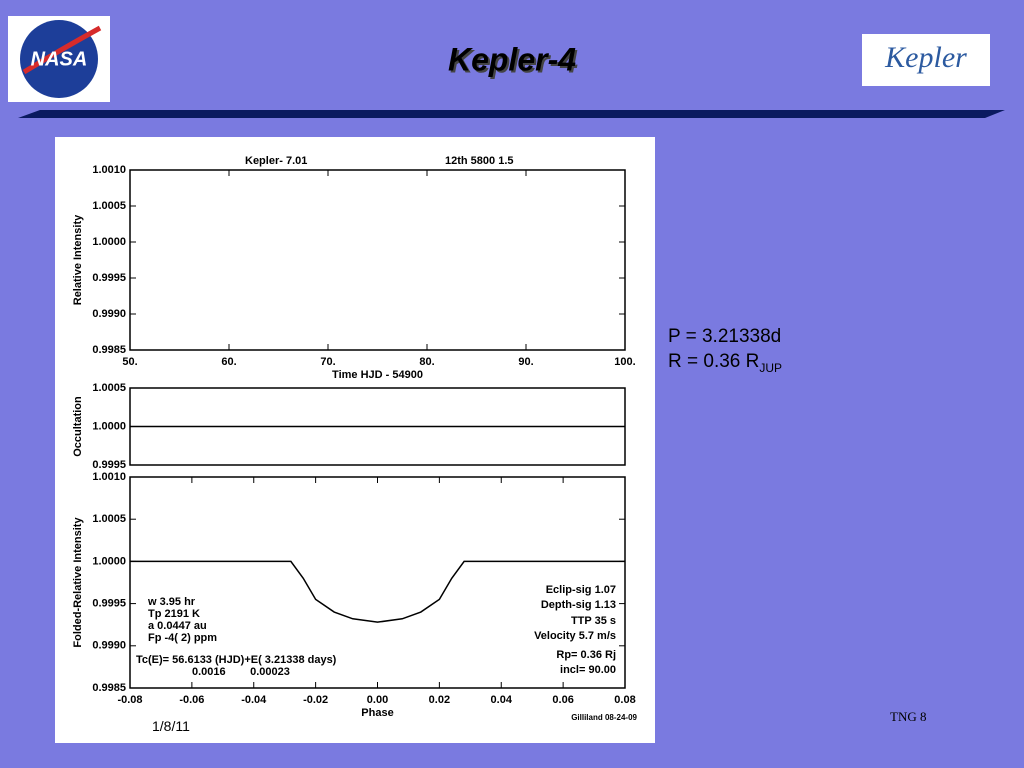 This screenshot has height=768, width=1024. I want to click on x-tick-label: 0.06, so click(562, 700).